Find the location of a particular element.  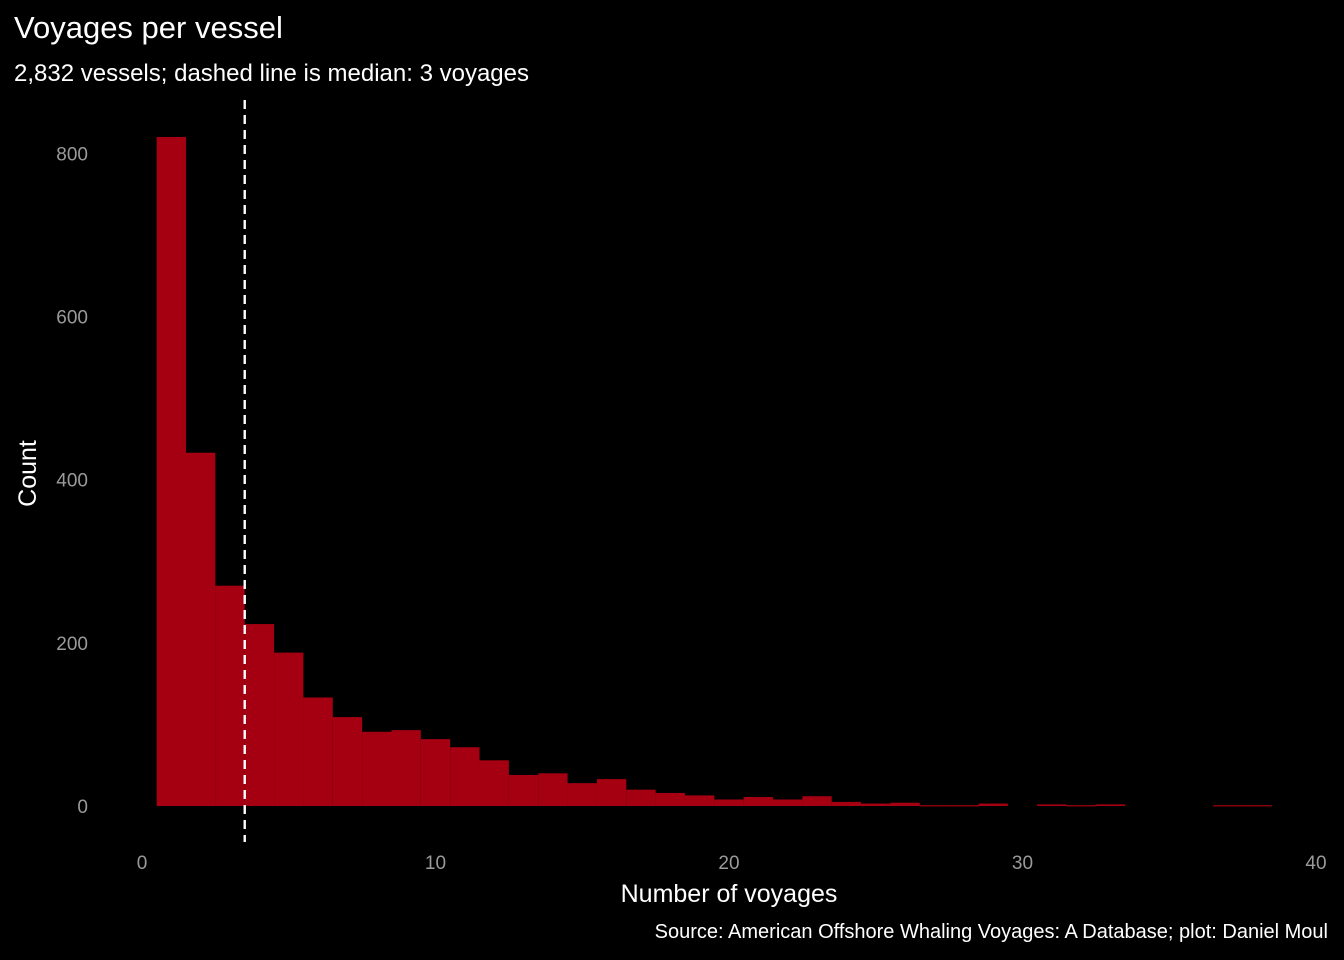

x-axis-ticks: 0 10 20 30 40 is located at coordinates (732, 863).